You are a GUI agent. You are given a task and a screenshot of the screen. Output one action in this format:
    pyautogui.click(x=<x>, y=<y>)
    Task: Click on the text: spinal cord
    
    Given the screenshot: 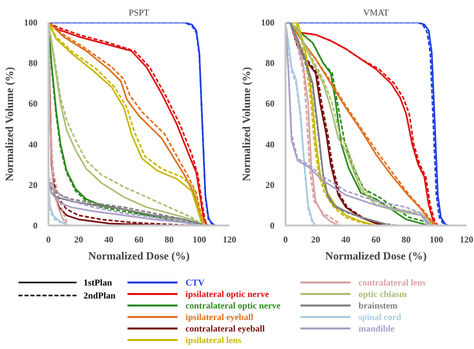 What is the action you would take?
    pyautogui.click(x=380, y=317)
    